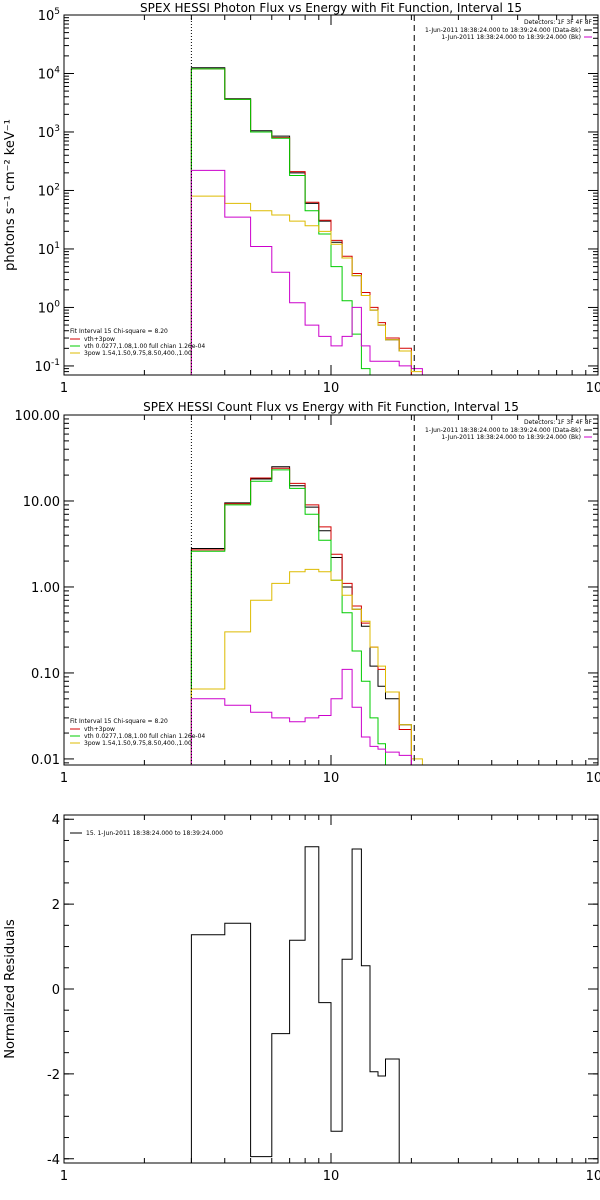 This screenshot has height=1200, width=600. Describe the element at coordinates (57, 304) in the screenshot. I see `y-tick-exponent: 0` at that location.